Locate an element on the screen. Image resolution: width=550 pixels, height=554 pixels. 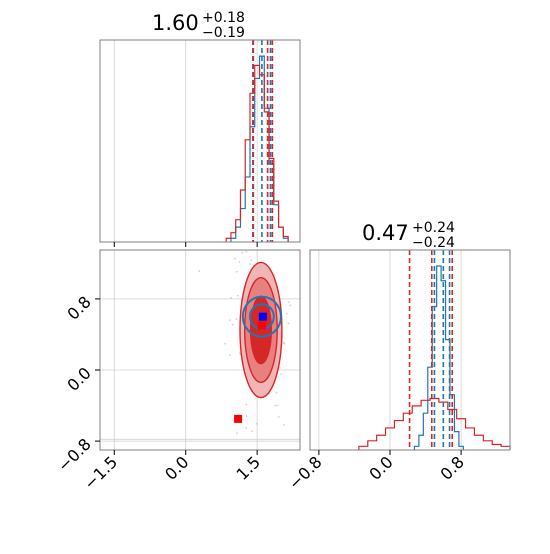
title-bottom-right-plus: +0.24 is located at coordinates (433, 228).